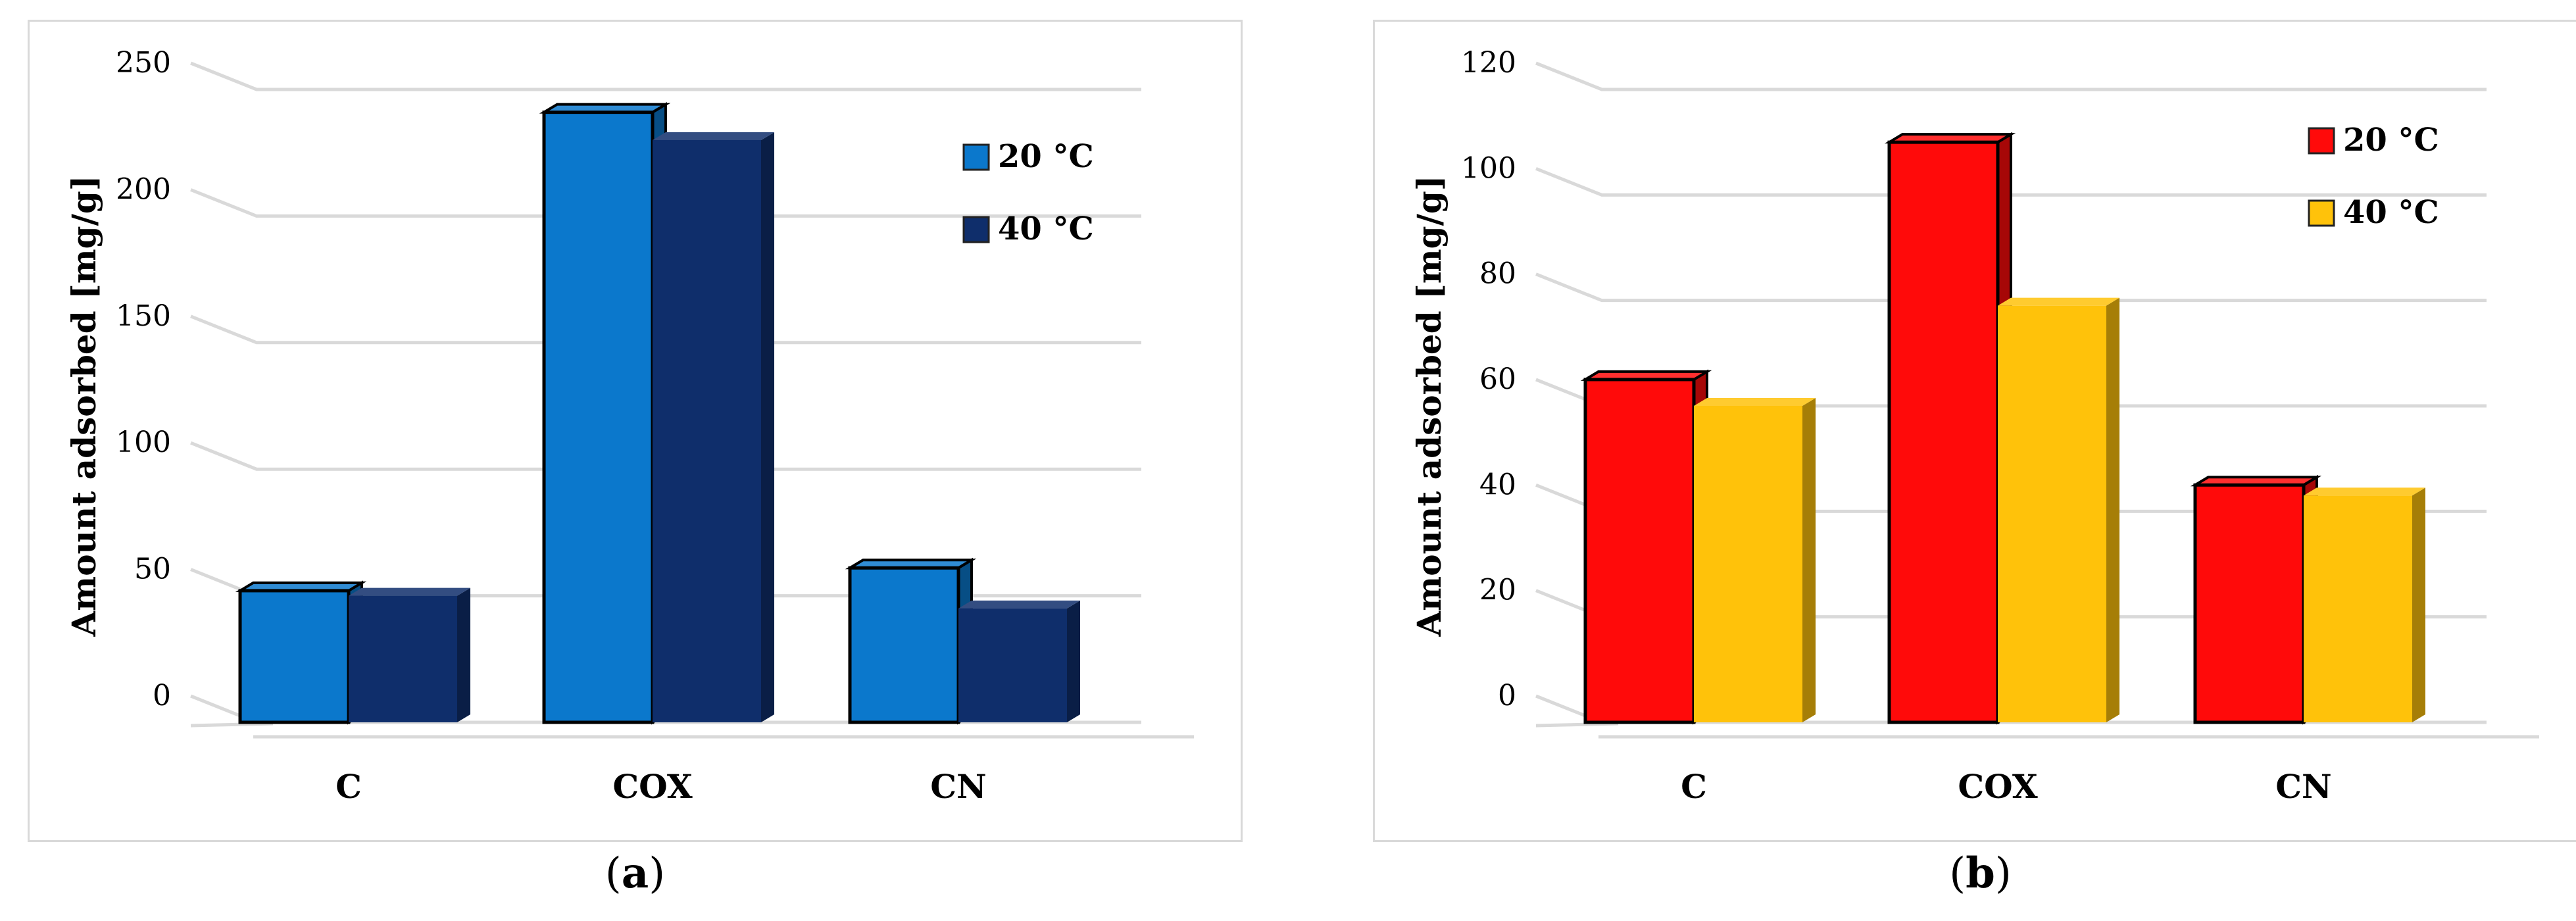  I want to click on bar-a-cn-40c, so click(1019, 661).